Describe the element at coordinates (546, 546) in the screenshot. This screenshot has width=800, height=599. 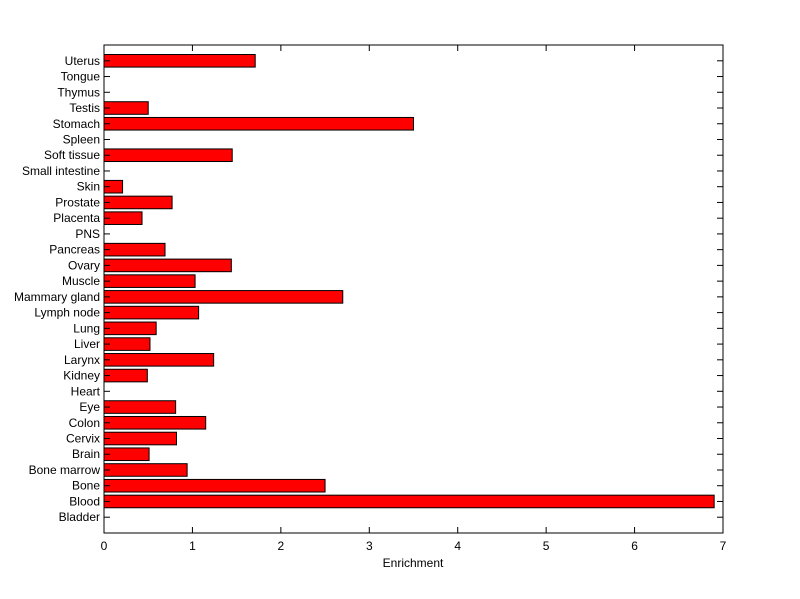
I see `x-tick-label-5: 5` at that location.